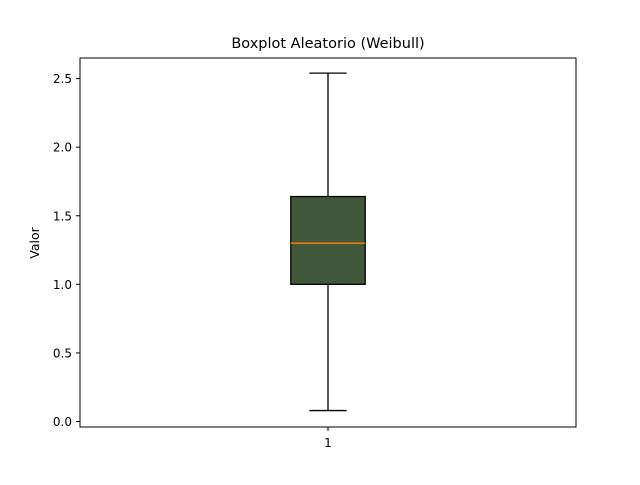  I want to click on y-ticks: 0.0 0.5 1.0 1.5 2.0 2.5, so click(66, 250).